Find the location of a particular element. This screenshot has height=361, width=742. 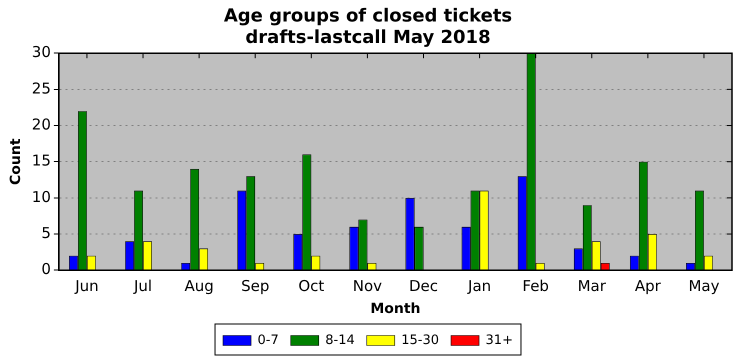

y-tick-label: 20 is located at coordinates (41, 124).